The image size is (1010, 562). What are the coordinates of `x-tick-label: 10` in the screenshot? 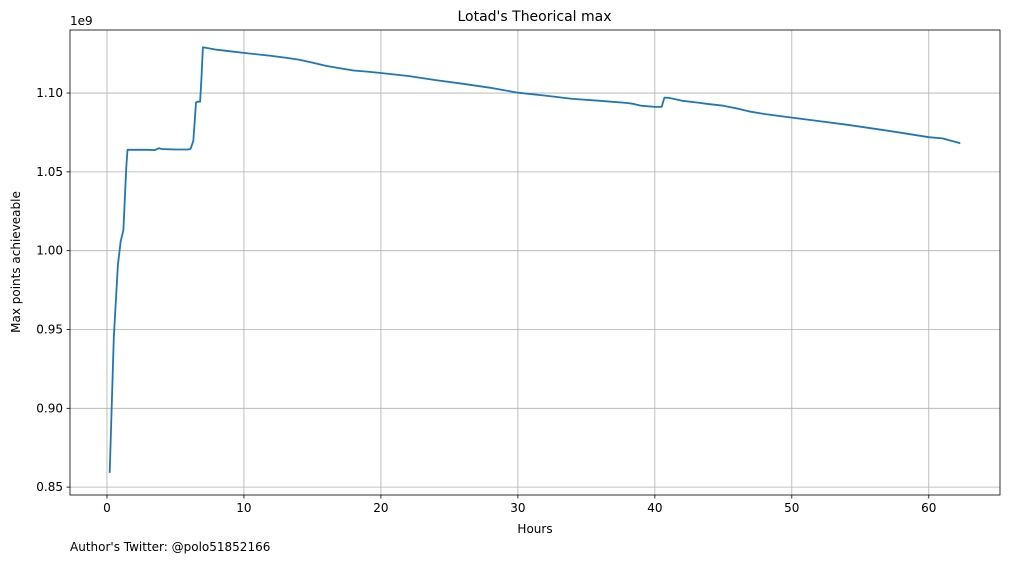 It's located at (243, 508).